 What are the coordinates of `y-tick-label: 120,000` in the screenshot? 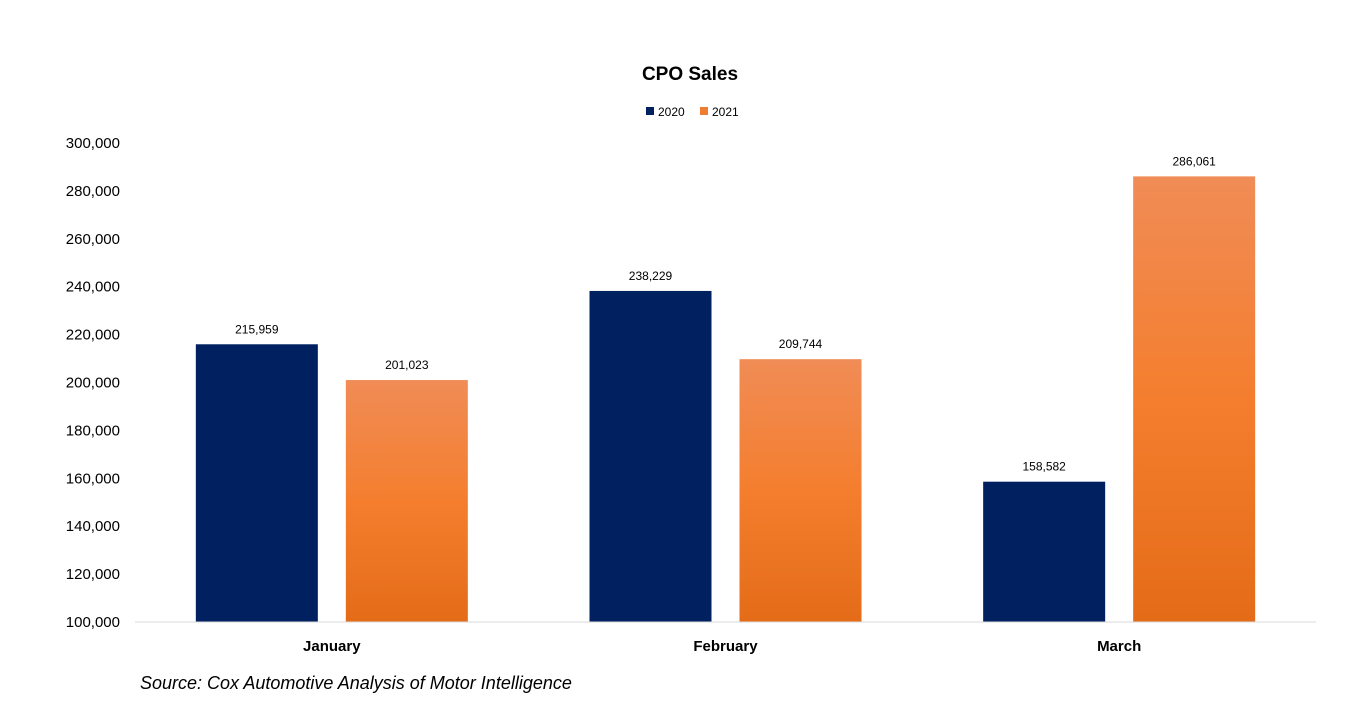 It's located at (93, 574).